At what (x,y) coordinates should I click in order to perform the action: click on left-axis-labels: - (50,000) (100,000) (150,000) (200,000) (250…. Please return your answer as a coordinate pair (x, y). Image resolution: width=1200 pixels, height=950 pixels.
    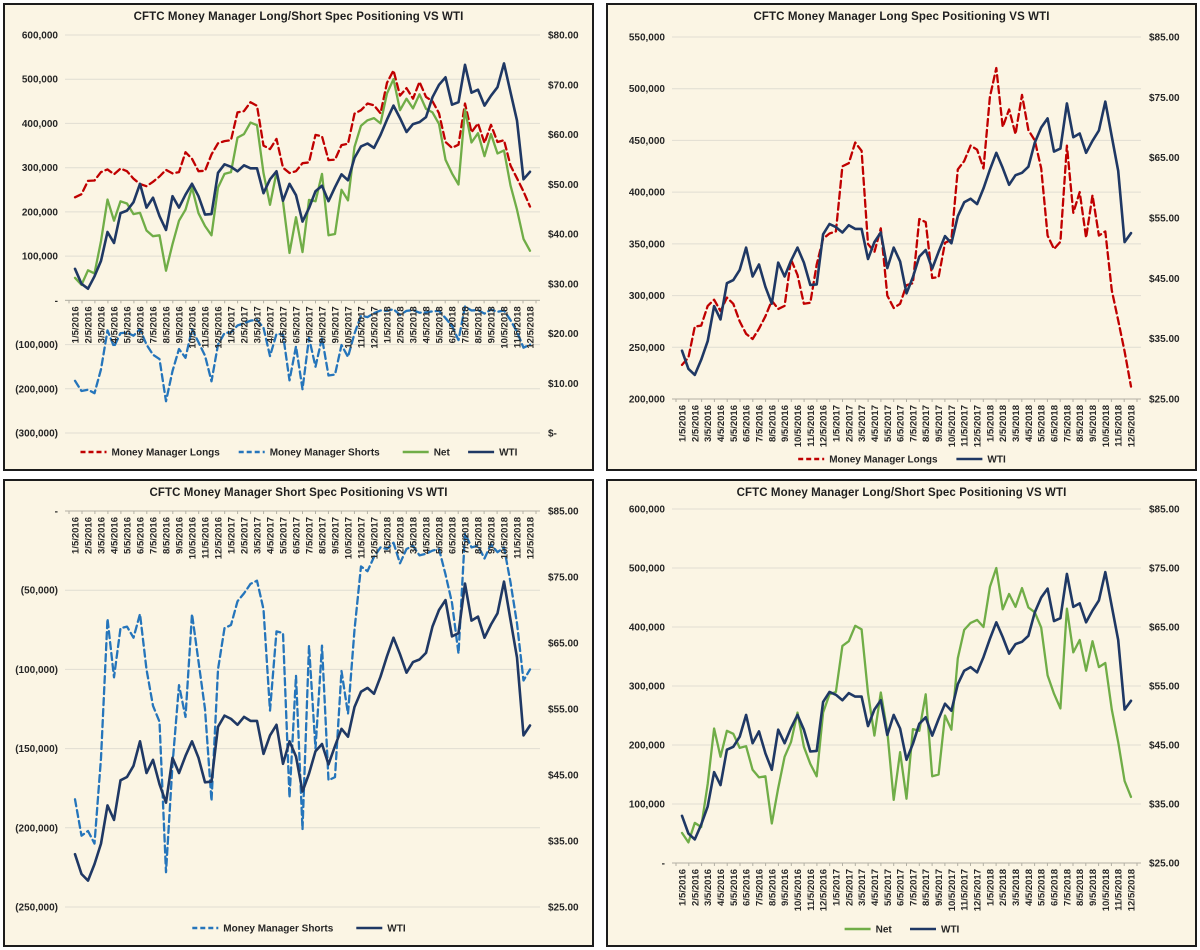
    Looking at the image, I should click on (36, 710).